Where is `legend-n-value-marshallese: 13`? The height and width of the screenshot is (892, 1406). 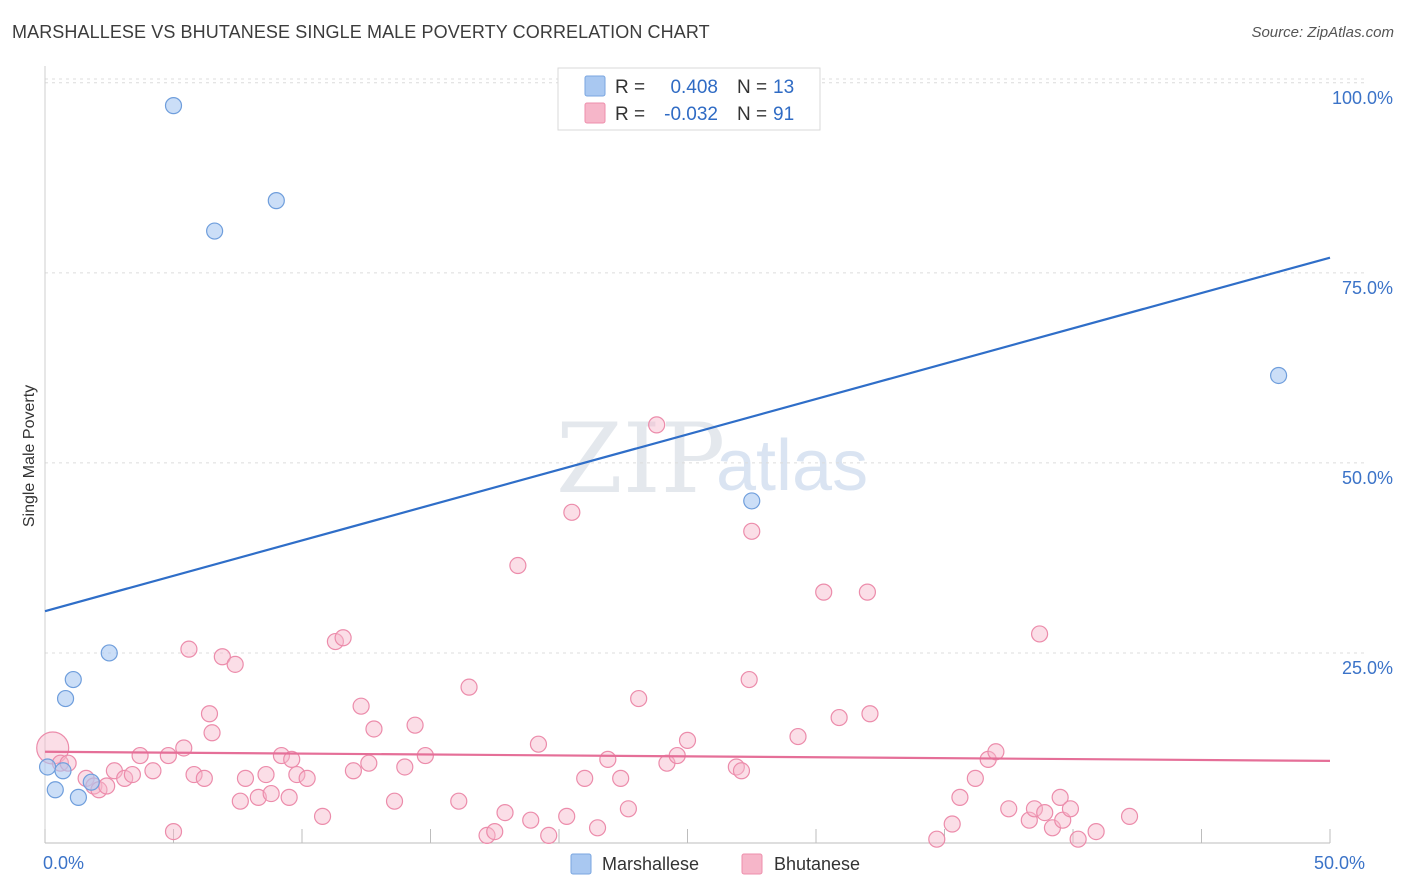
legend-n-value-marshallese: 13 is located at coordinates (783, 87).